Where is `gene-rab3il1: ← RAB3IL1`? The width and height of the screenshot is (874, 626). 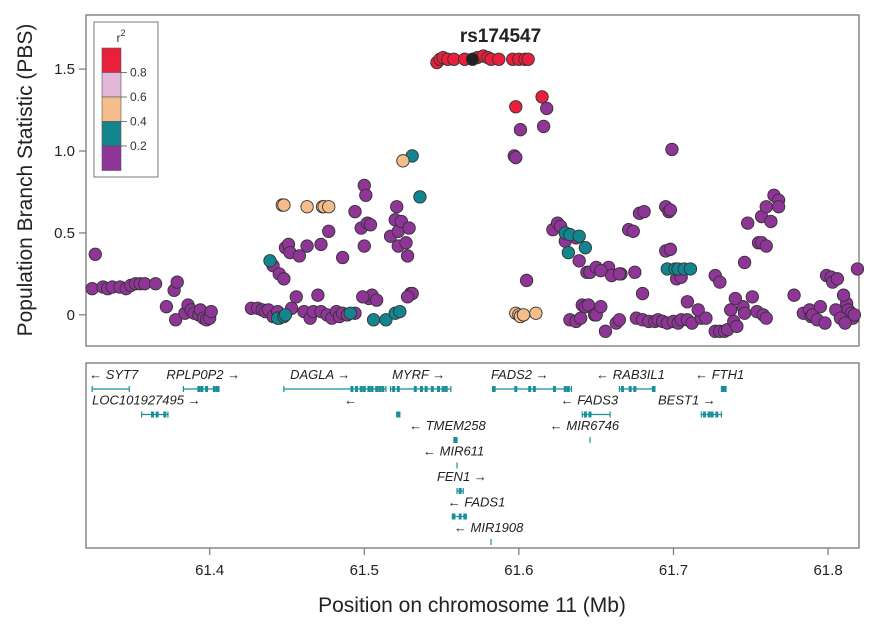
gene-rab3il1: ← RAB3IL1 is located at coordinates (630, 379).